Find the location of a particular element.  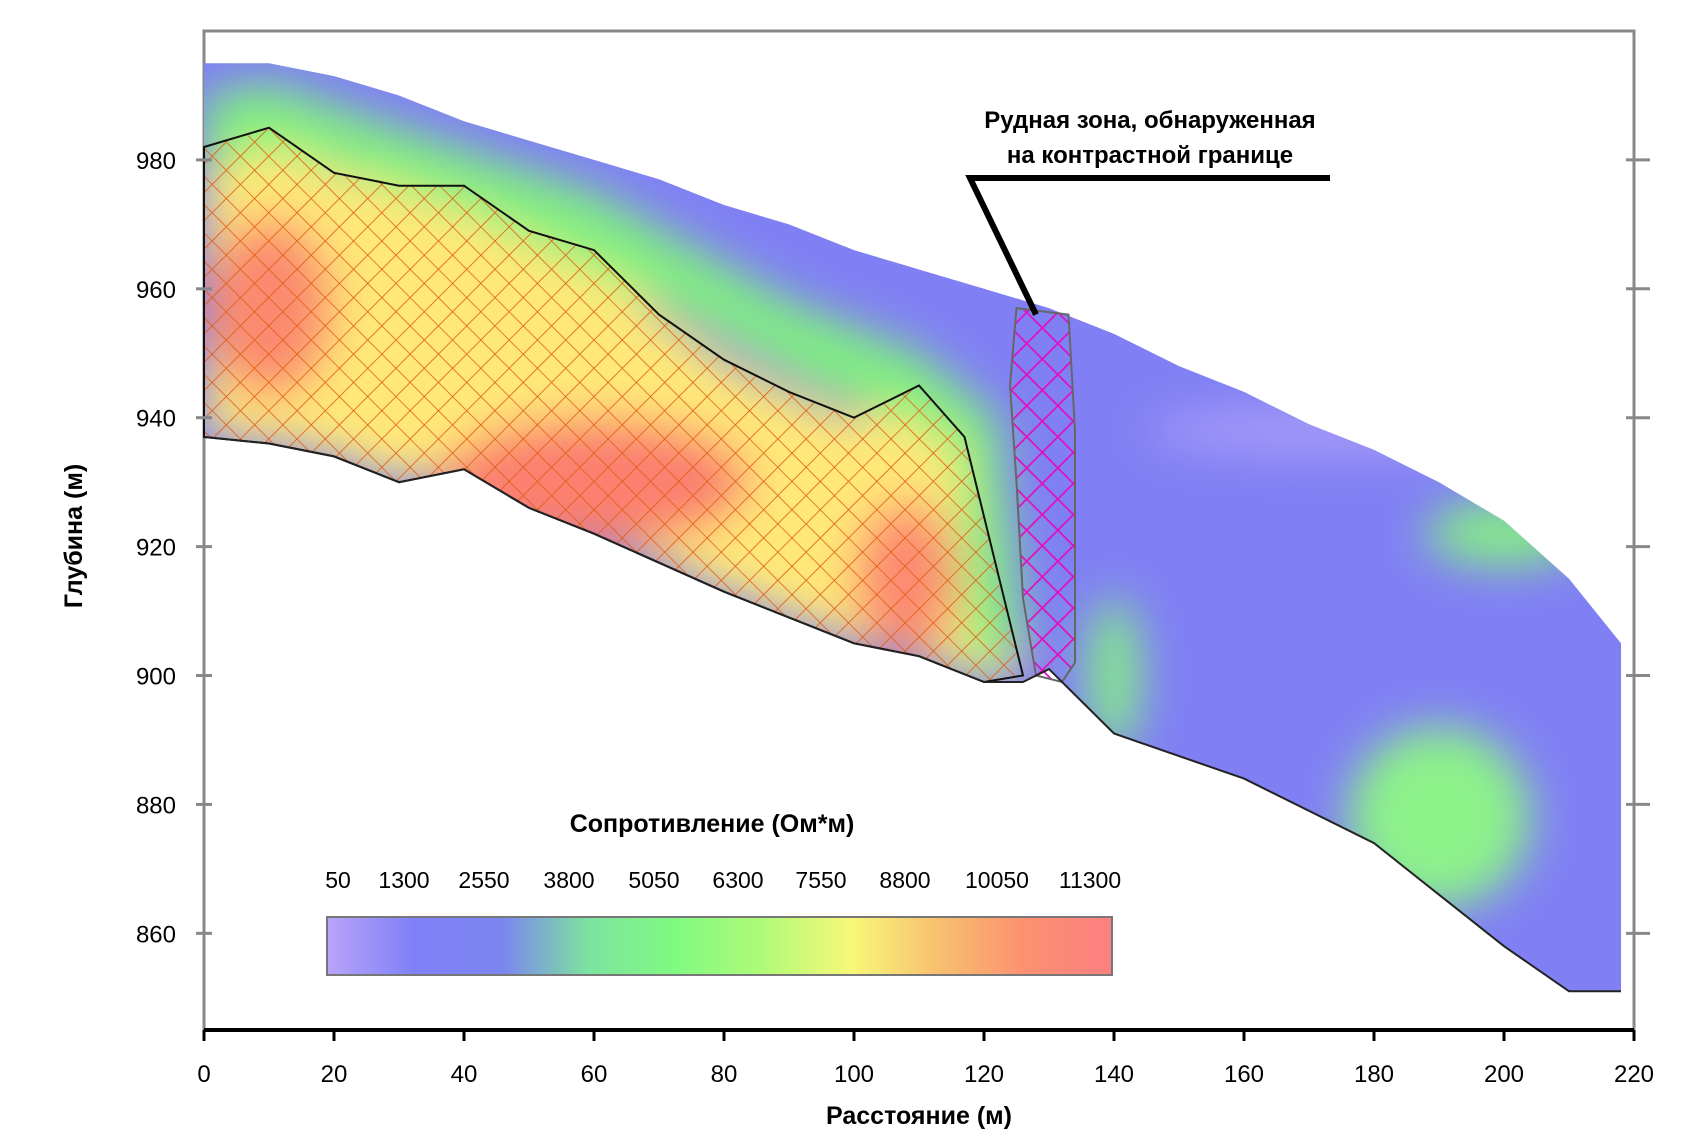

y-tick-label: 960 is located at coordinates (156, 290).